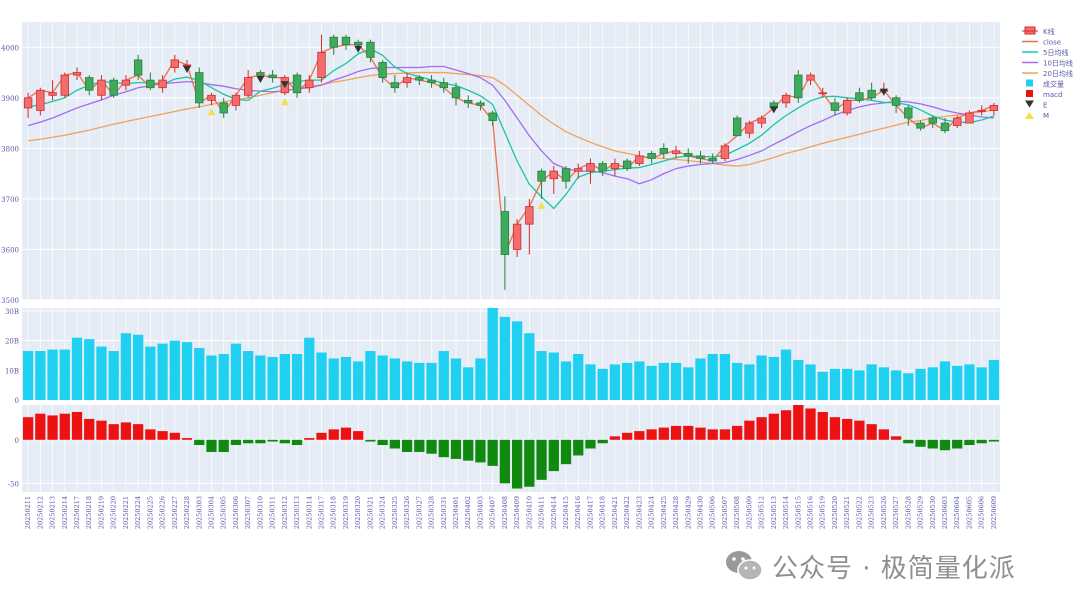 This screenshot has width=1080, height=608. I want to click on watermark: 公众号 · 极简量化派, so click(870, 566).